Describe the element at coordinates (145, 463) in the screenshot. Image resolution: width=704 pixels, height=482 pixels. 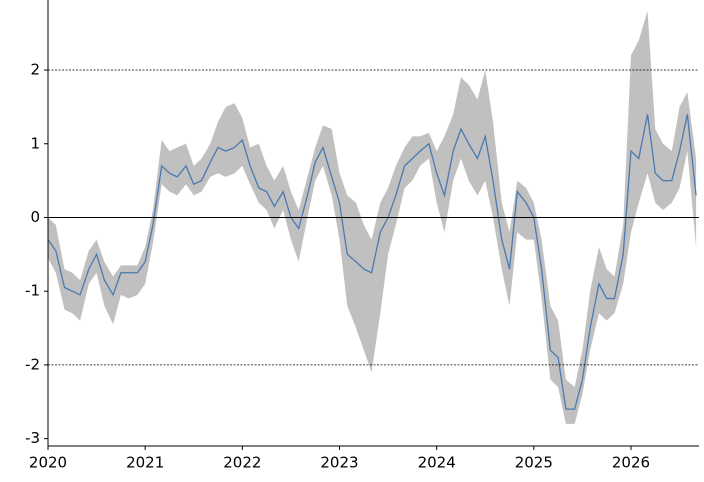
I see `x-tick-label: 2021` at that location.